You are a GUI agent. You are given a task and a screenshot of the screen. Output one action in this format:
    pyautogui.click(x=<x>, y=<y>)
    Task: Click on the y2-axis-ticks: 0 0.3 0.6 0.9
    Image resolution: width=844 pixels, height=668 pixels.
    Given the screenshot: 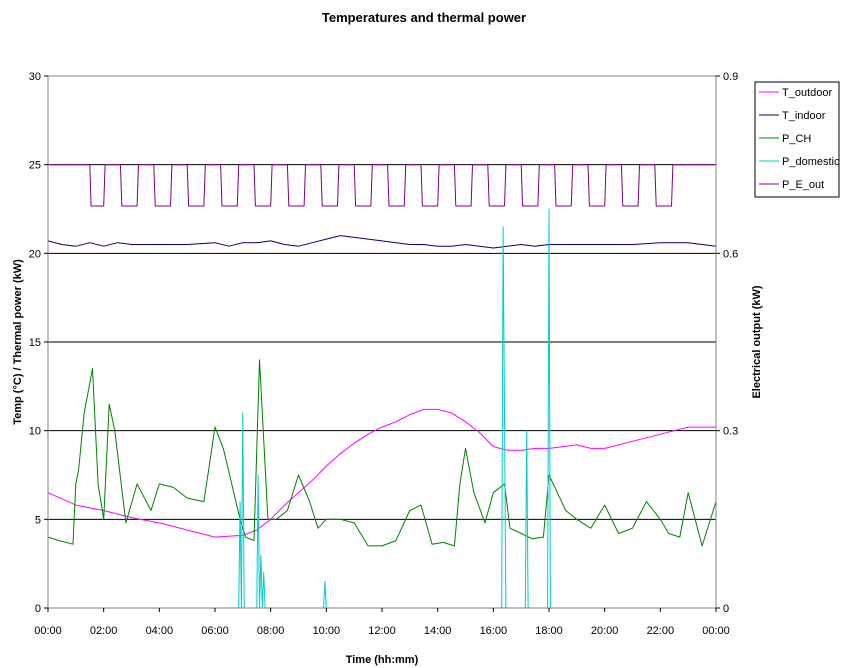 What is the action you would take?
    pyautogui.click(x=727, y=343)
    